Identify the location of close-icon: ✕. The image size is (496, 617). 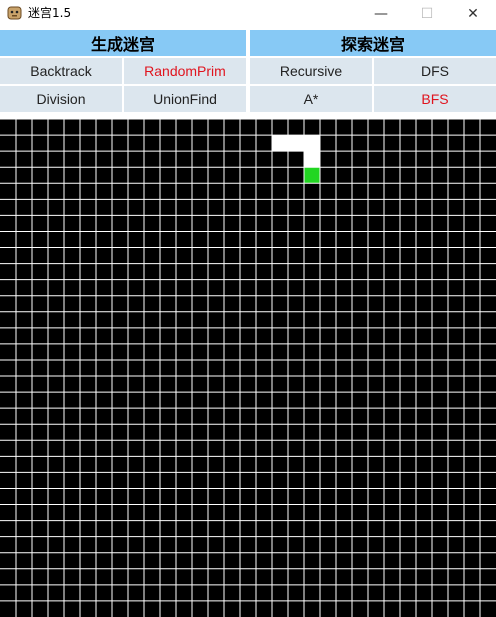
(473, 13).